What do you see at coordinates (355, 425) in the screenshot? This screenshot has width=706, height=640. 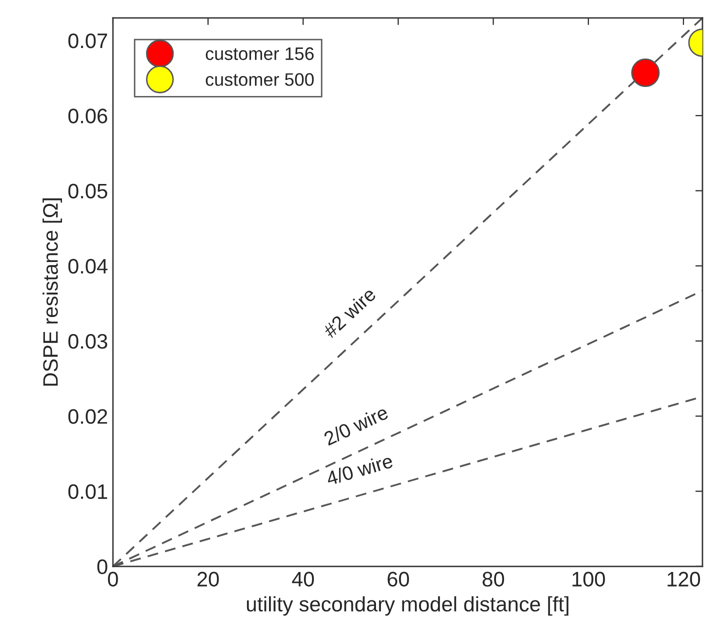 I see `annotation: 2/0 wire` at bounding box center [355, 425].